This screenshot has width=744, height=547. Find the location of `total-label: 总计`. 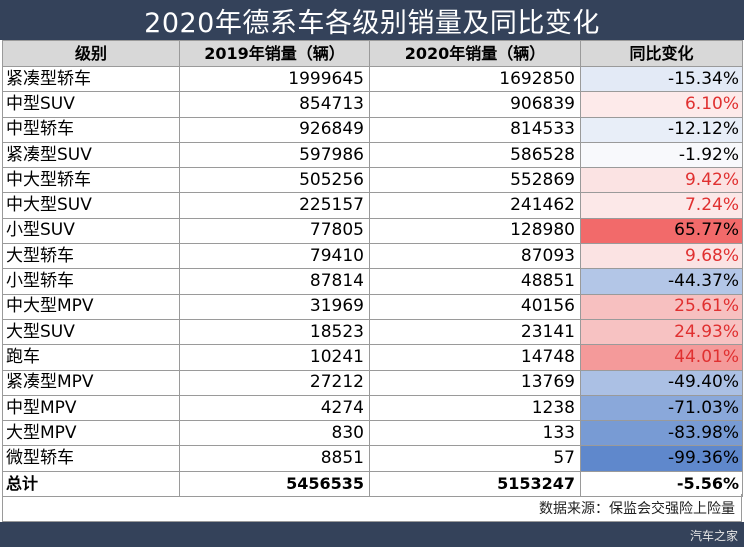

total-label: 总计 is located at coordinates (91, 484).